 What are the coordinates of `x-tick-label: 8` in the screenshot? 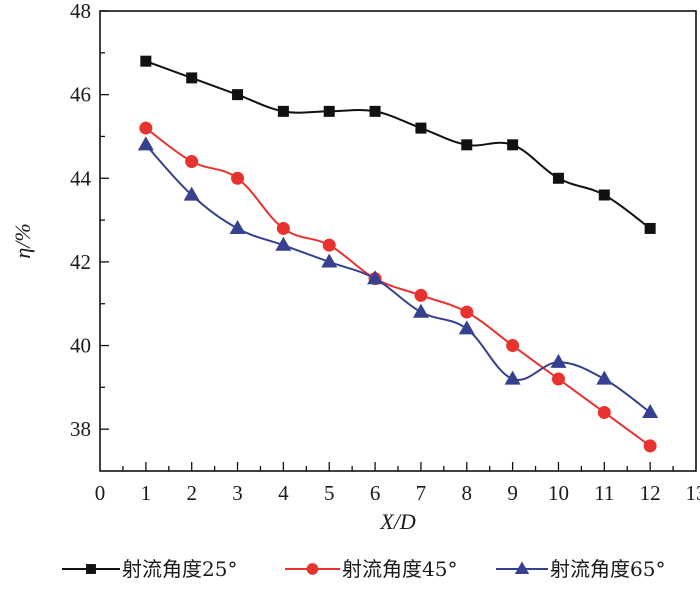 It's located at (467, 493).